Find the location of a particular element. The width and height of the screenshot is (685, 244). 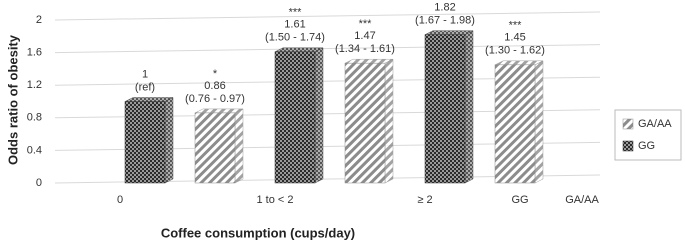

y-tick-label: 0 is located at coordinates (39, 183).